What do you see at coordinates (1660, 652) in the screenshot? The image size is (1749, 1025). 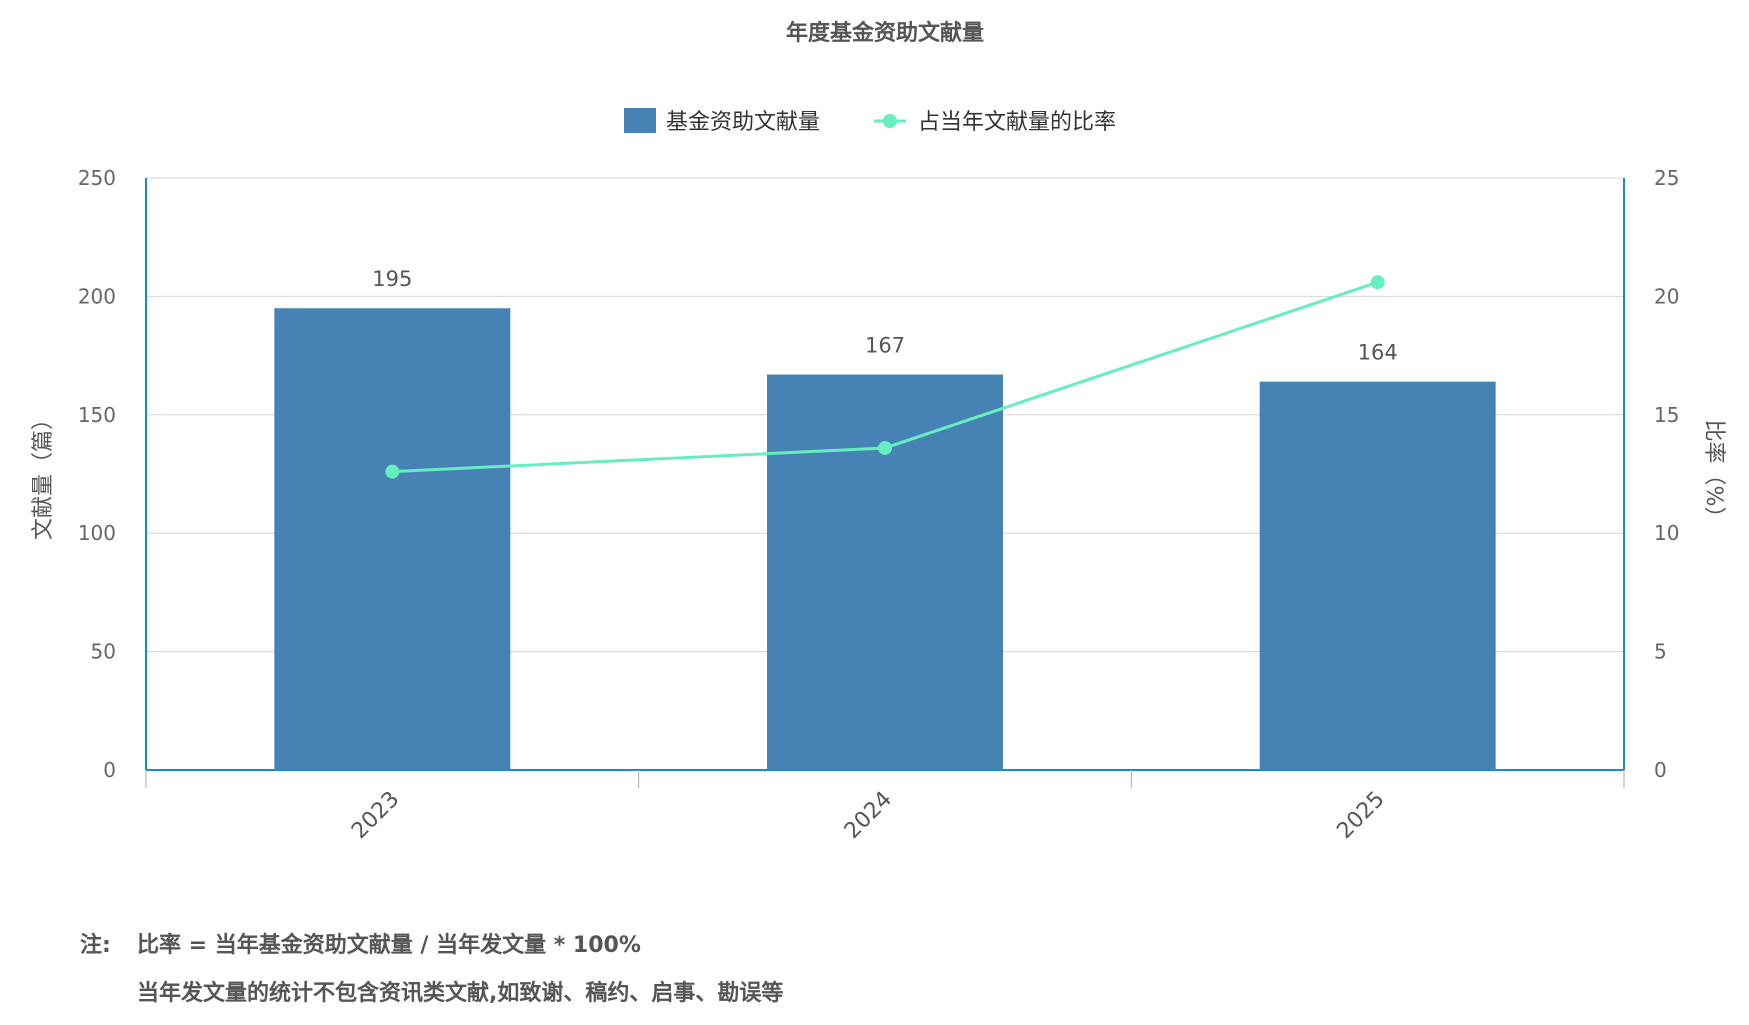 I see `y-tick-label-right: 5` at bounding box center [1660, 652].